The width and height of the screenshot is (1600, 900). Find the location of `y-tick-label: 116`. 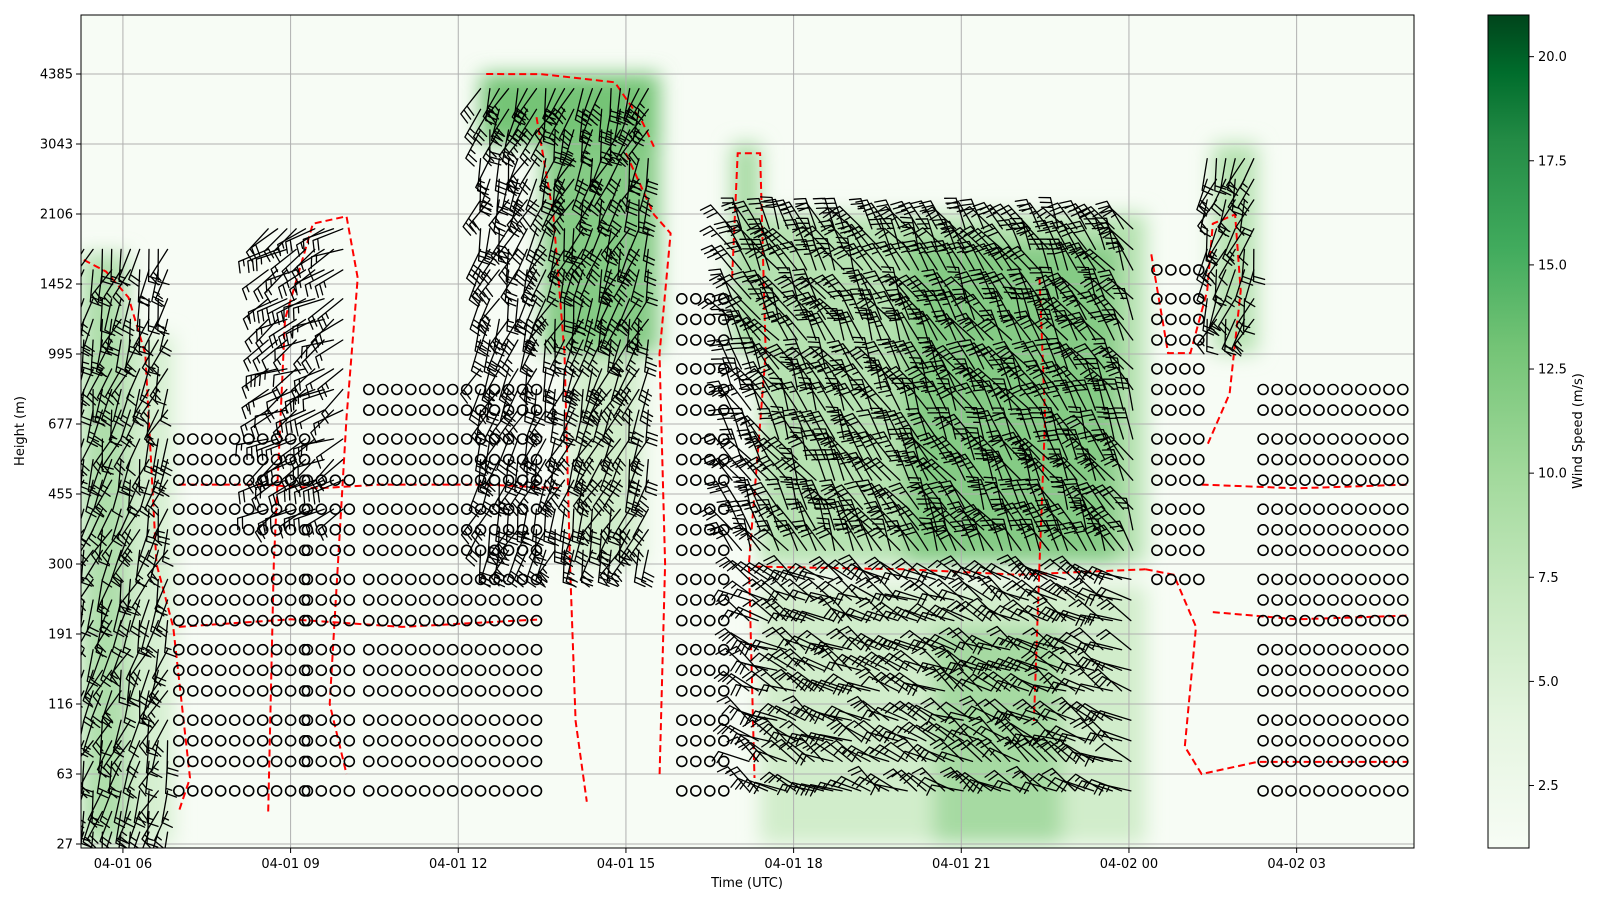

y-tick-label: 116 is located at coordinates (60, 705).